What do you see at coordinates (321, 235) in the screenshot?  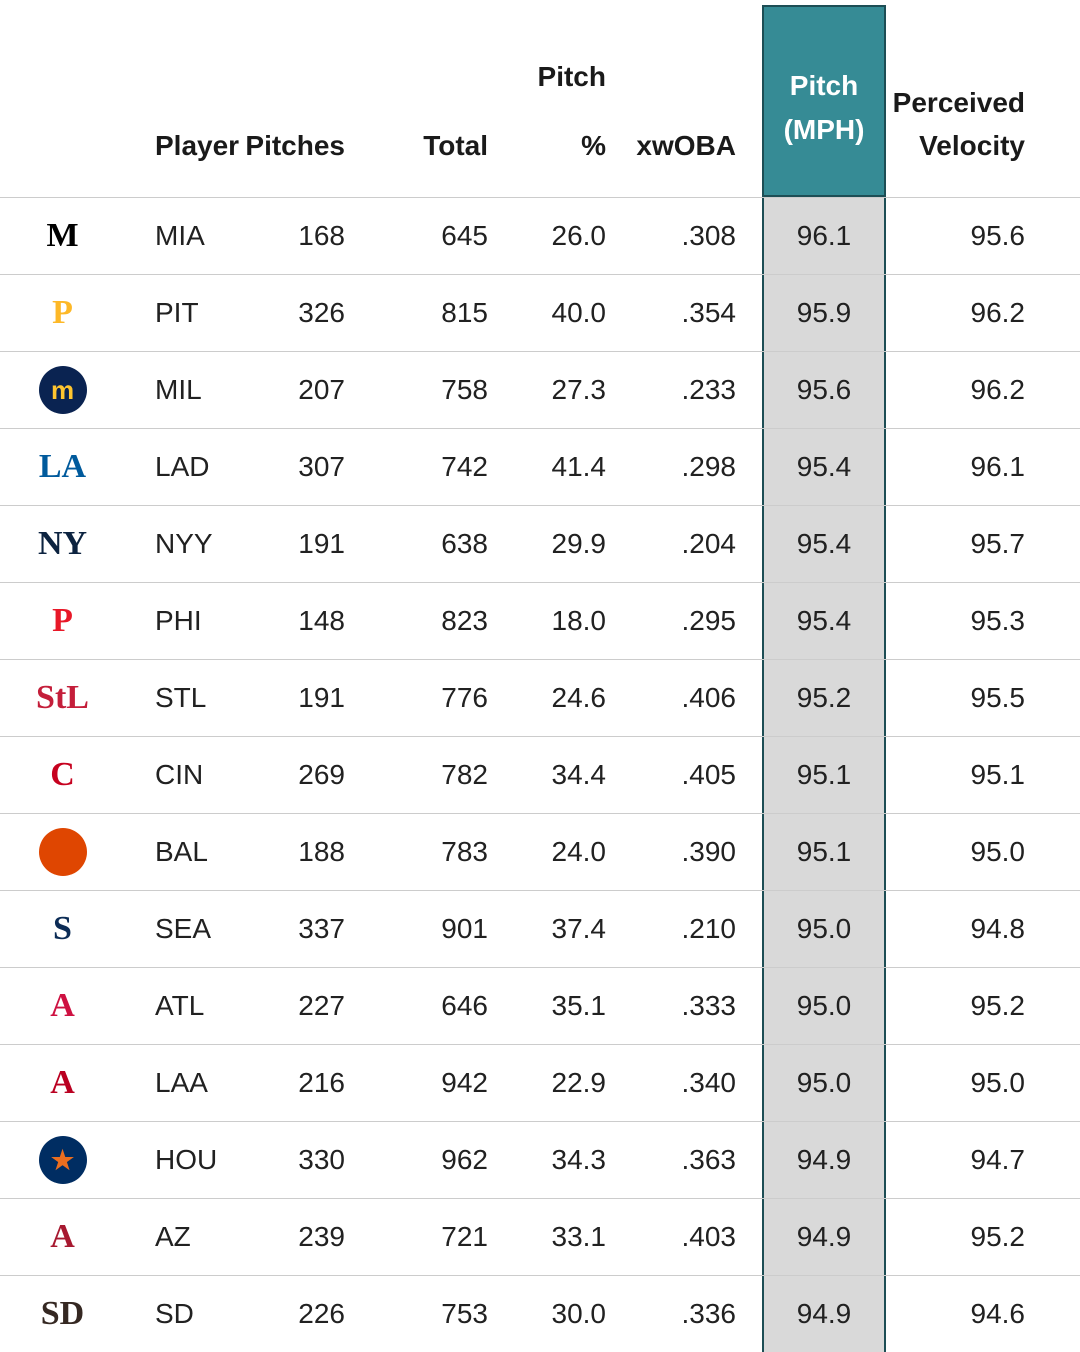 I see `cell-pitches: 168` at bounding box center [321, 235].